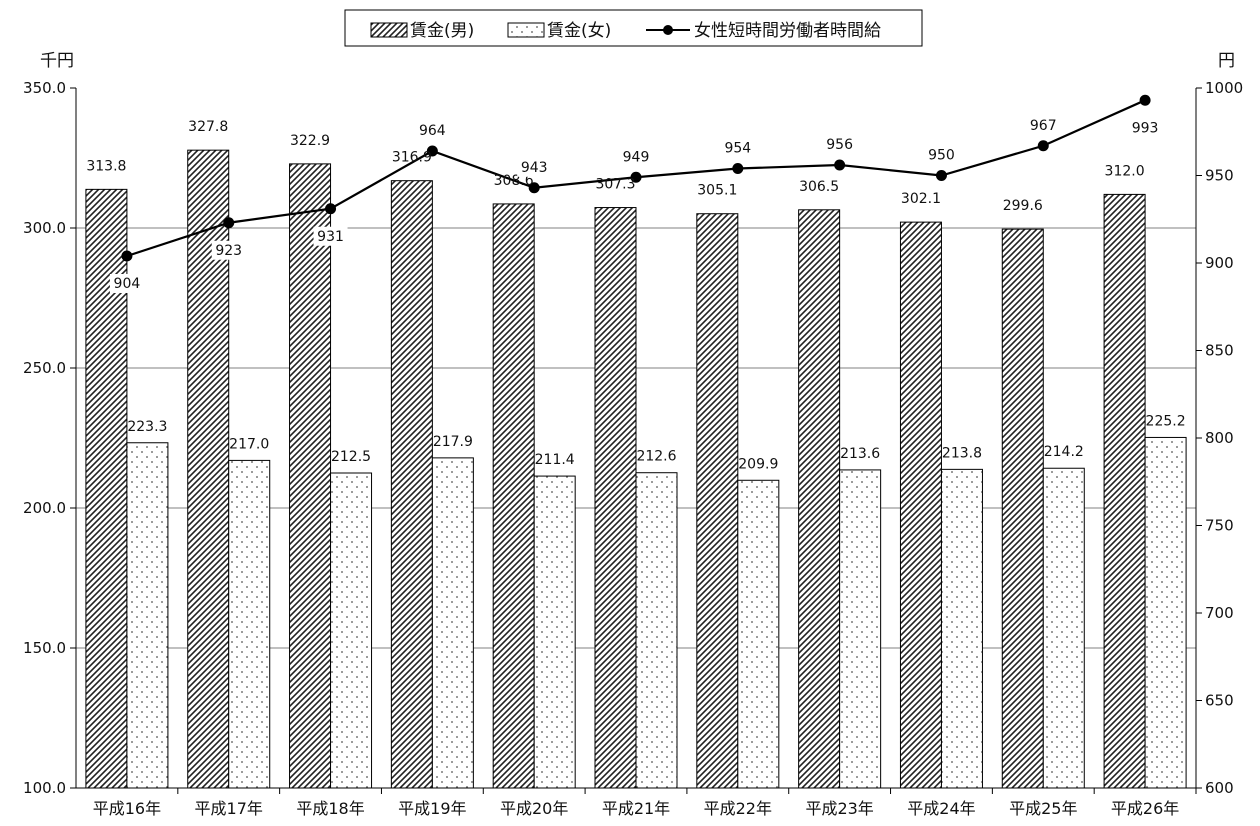 The width and height of the screenshot is (1260, 826). What do you see at coordinates (534, 808) in the screenshot?
I see `x-tick-label-4: 平成20年` at bounding box center [534, 808].